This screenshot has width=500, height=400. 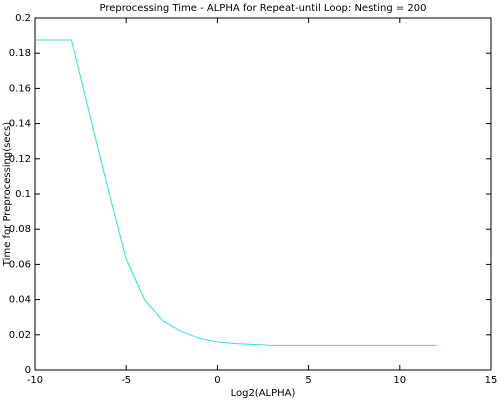 What do you see at coordinates (263, 393) in the screenshot?
I see `x-axis-label: Log2(ALPHA)` at bounding box center [263, 393].